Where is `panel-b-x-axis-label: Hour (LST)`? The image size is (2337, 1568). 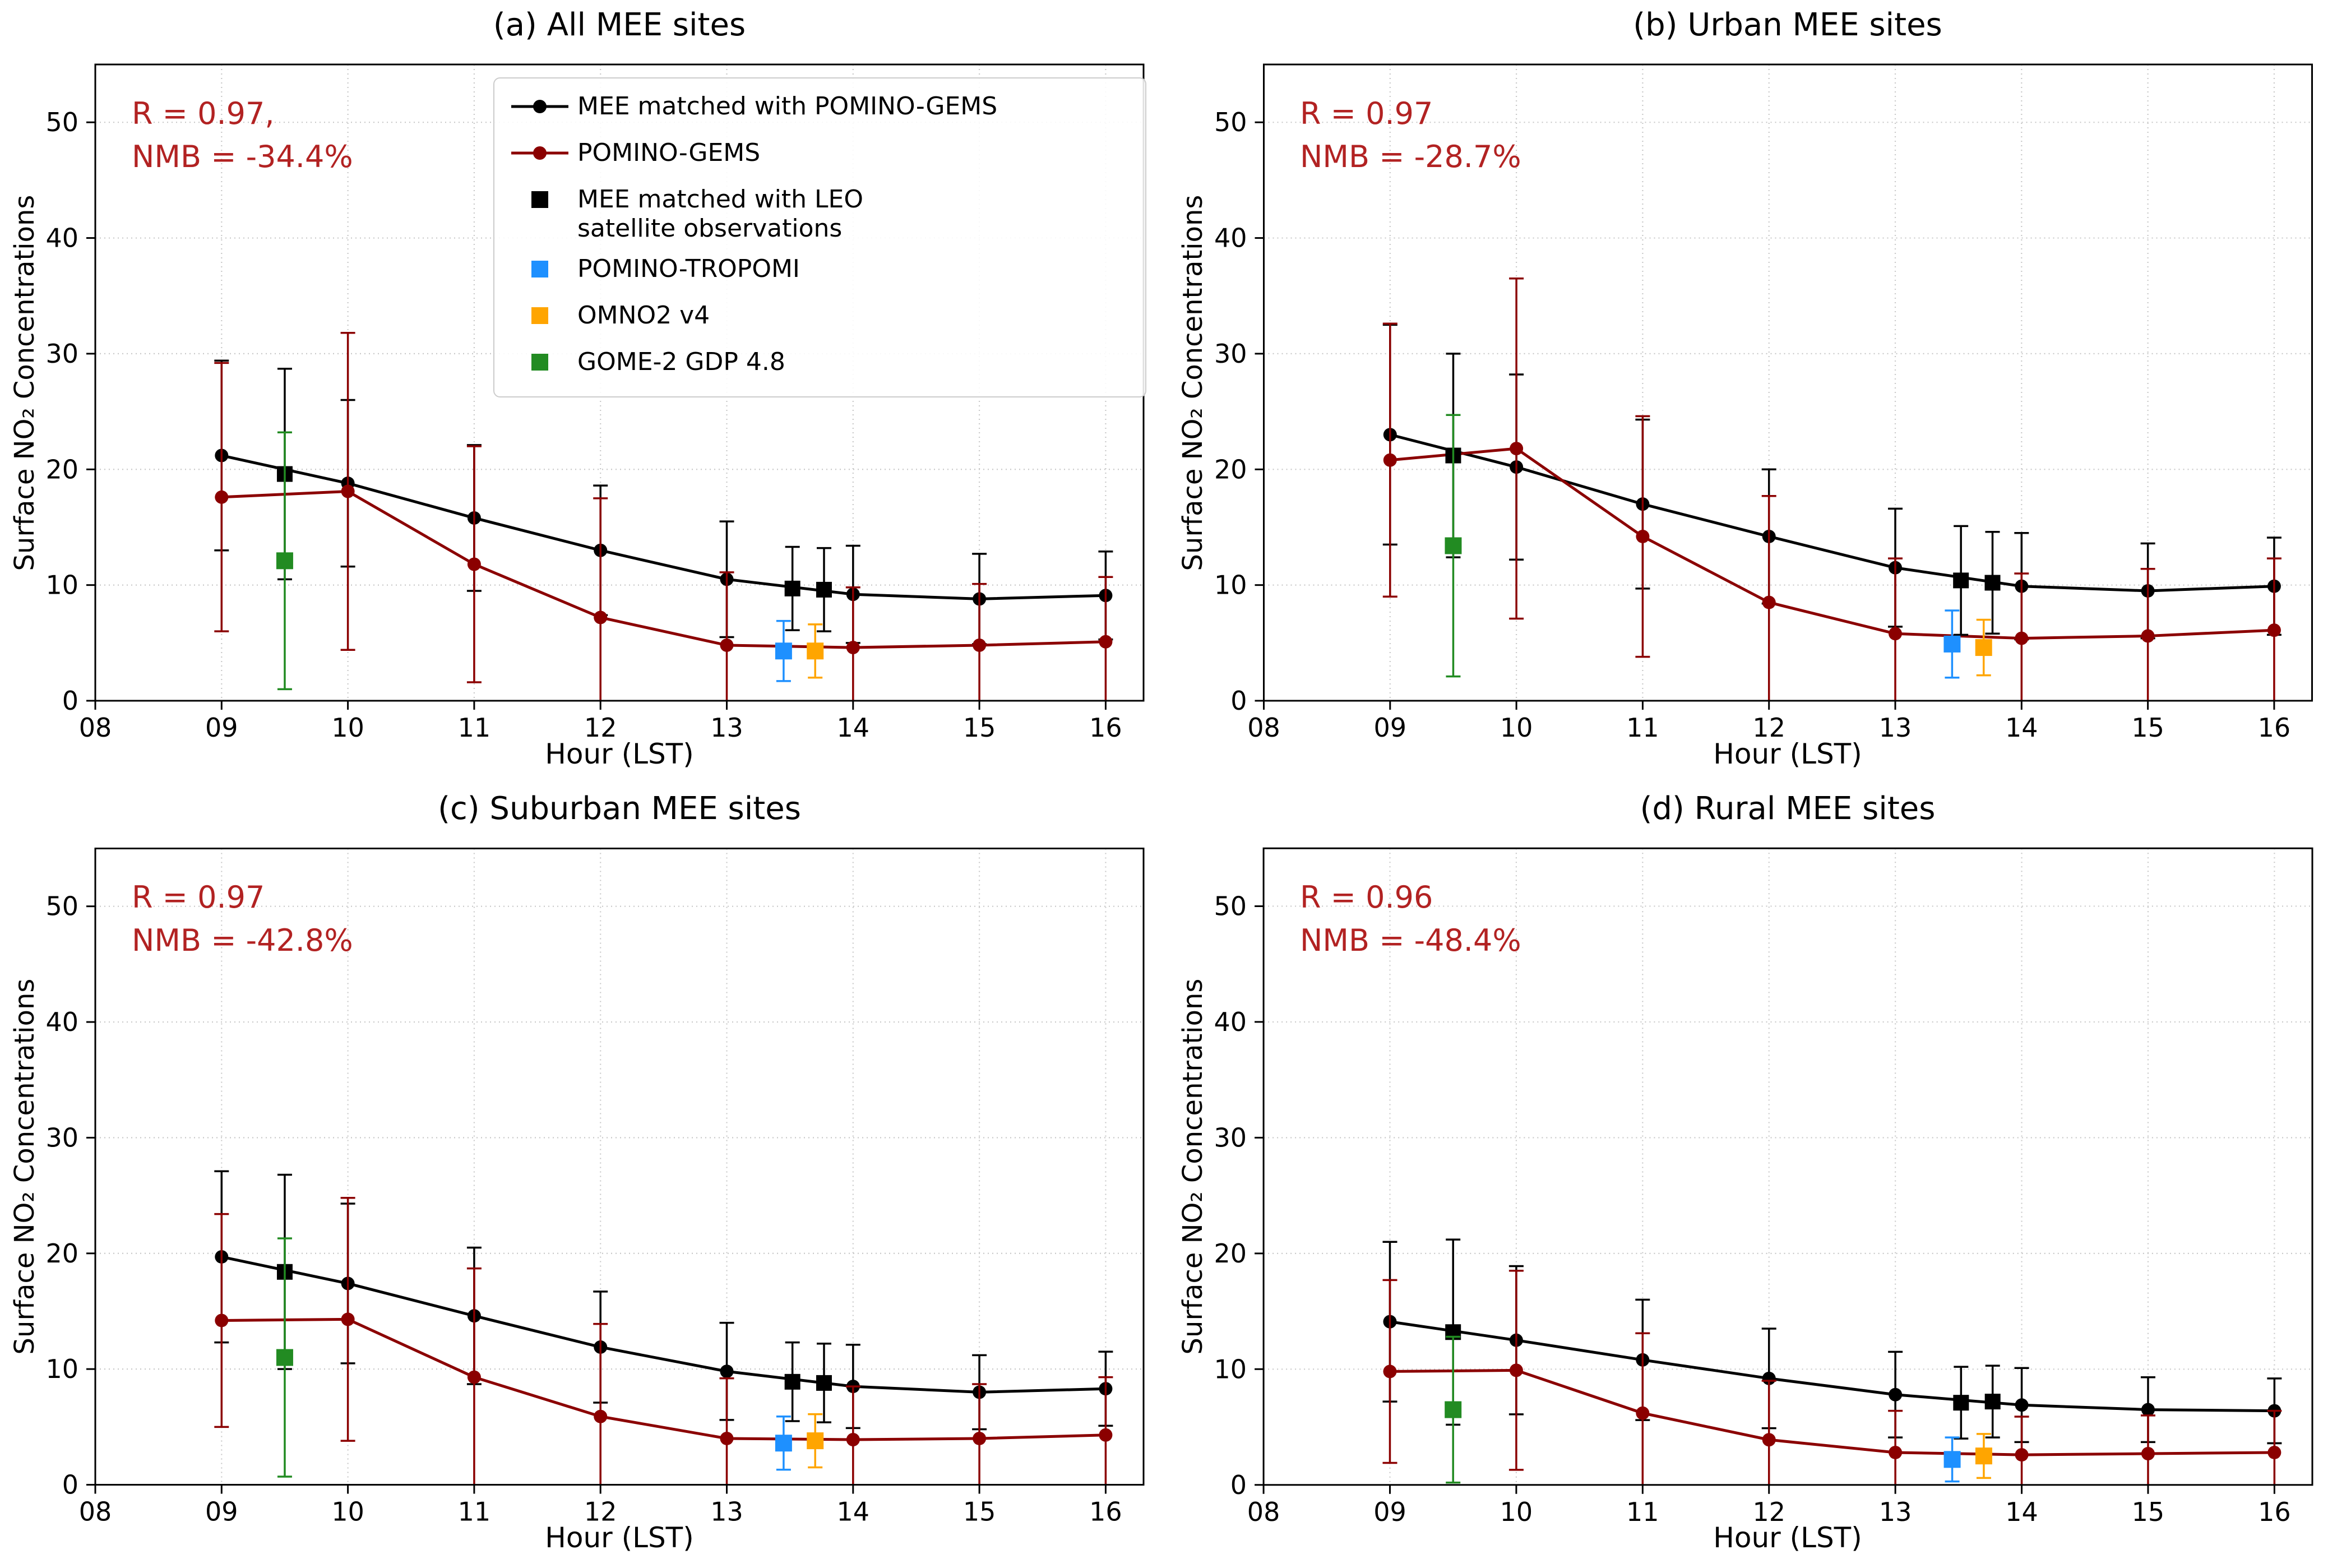
panel-b-x-axis-label: Hour (LST) is located at coordinates (1787, 754).